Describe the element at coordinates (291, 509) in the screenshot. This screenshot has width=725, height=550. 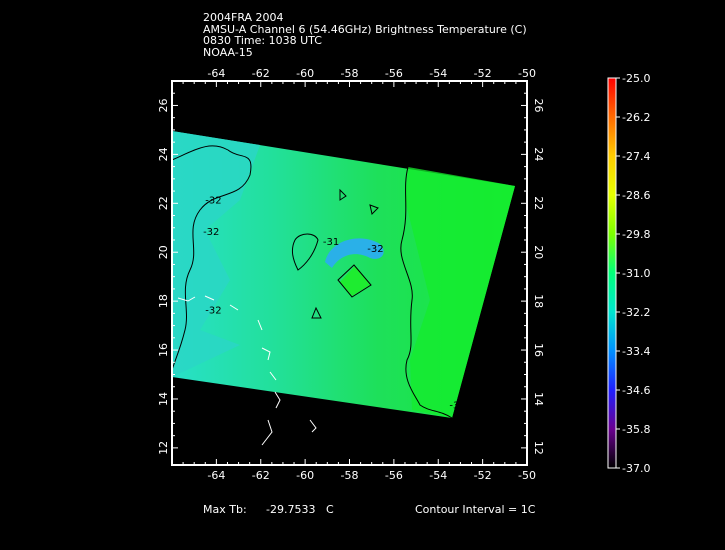
I see `max-tb-value: -29.7533` at that location.